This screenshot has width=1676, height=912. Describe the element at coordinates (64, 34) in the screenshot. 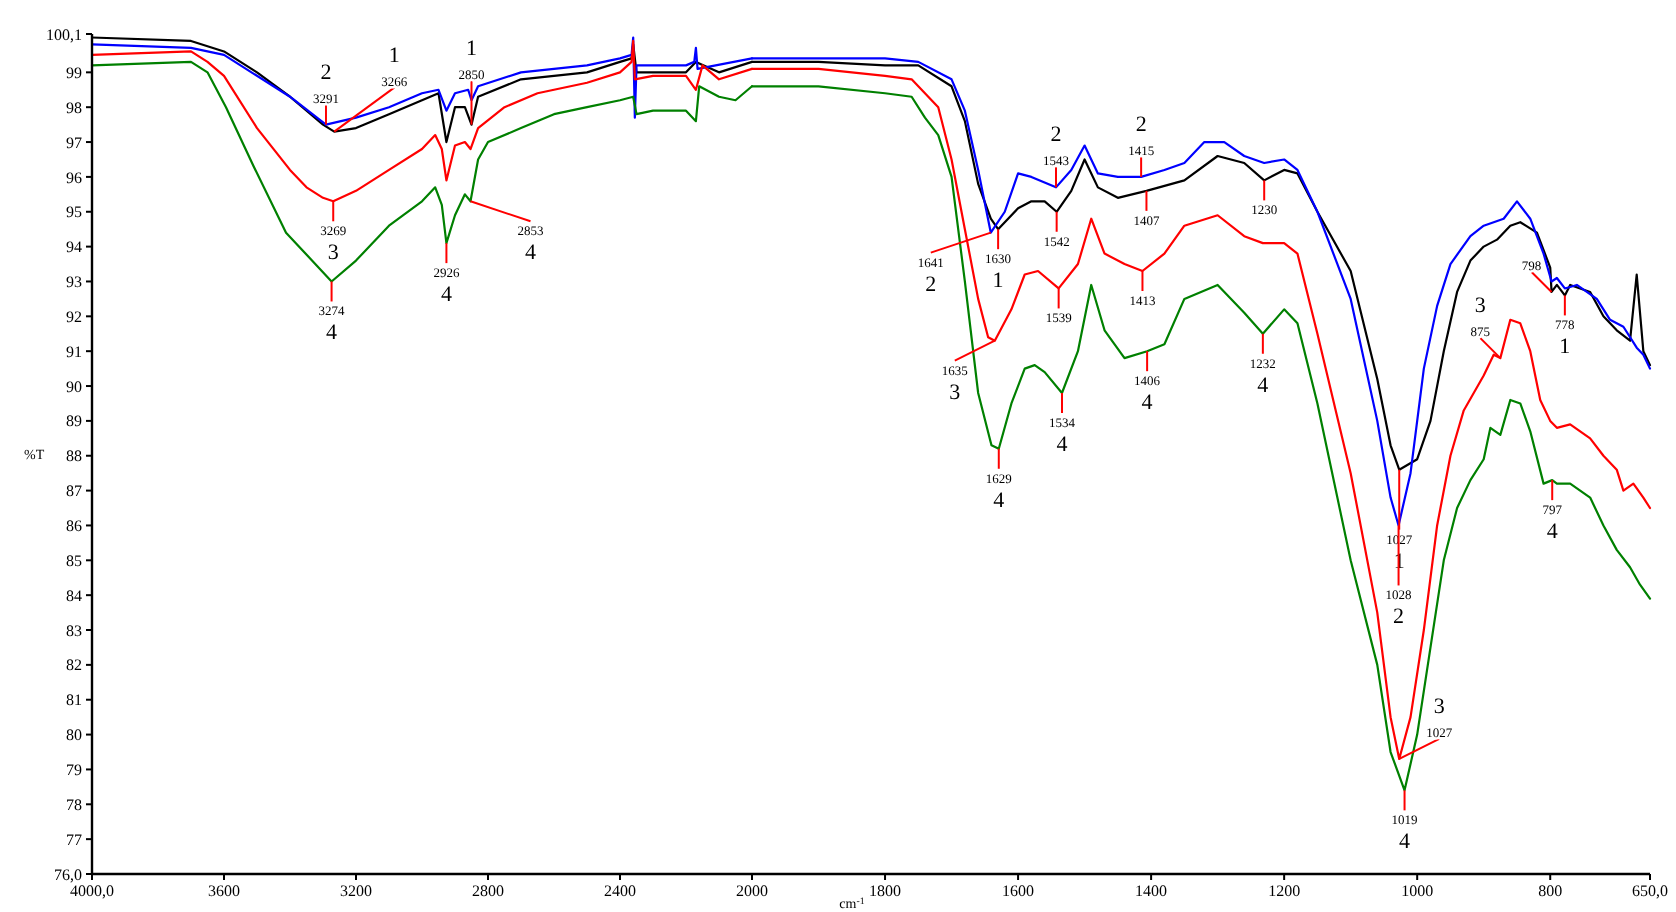

I see `y-tick-label: 100,1` at that location.